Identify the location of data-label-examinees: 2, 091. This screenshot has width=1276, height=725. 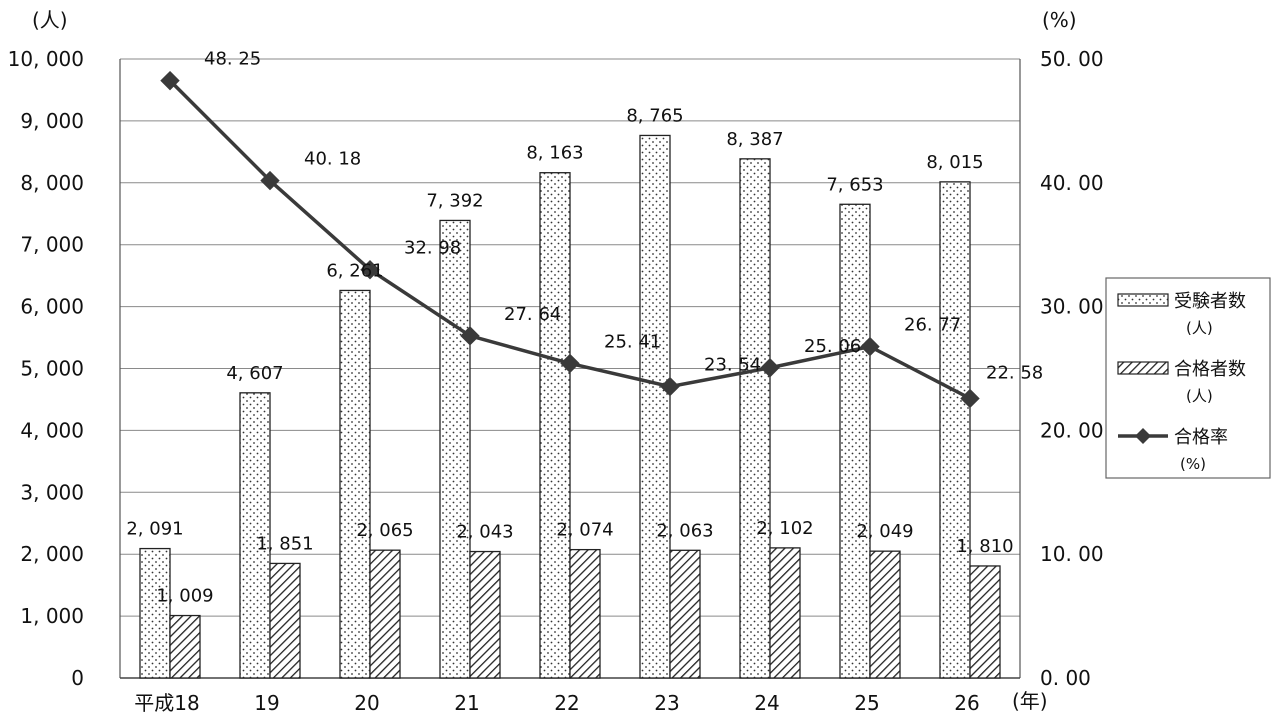
(154, 529).